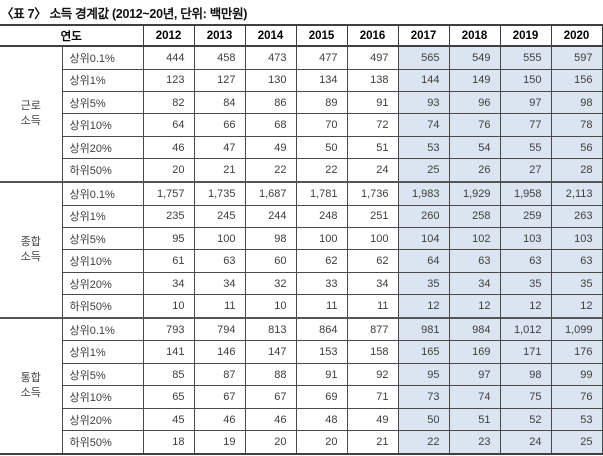  What do you see at coordinates (168, 329) in the screenshot?
I see `value-cell: 793` at bounding box center [168, 329].